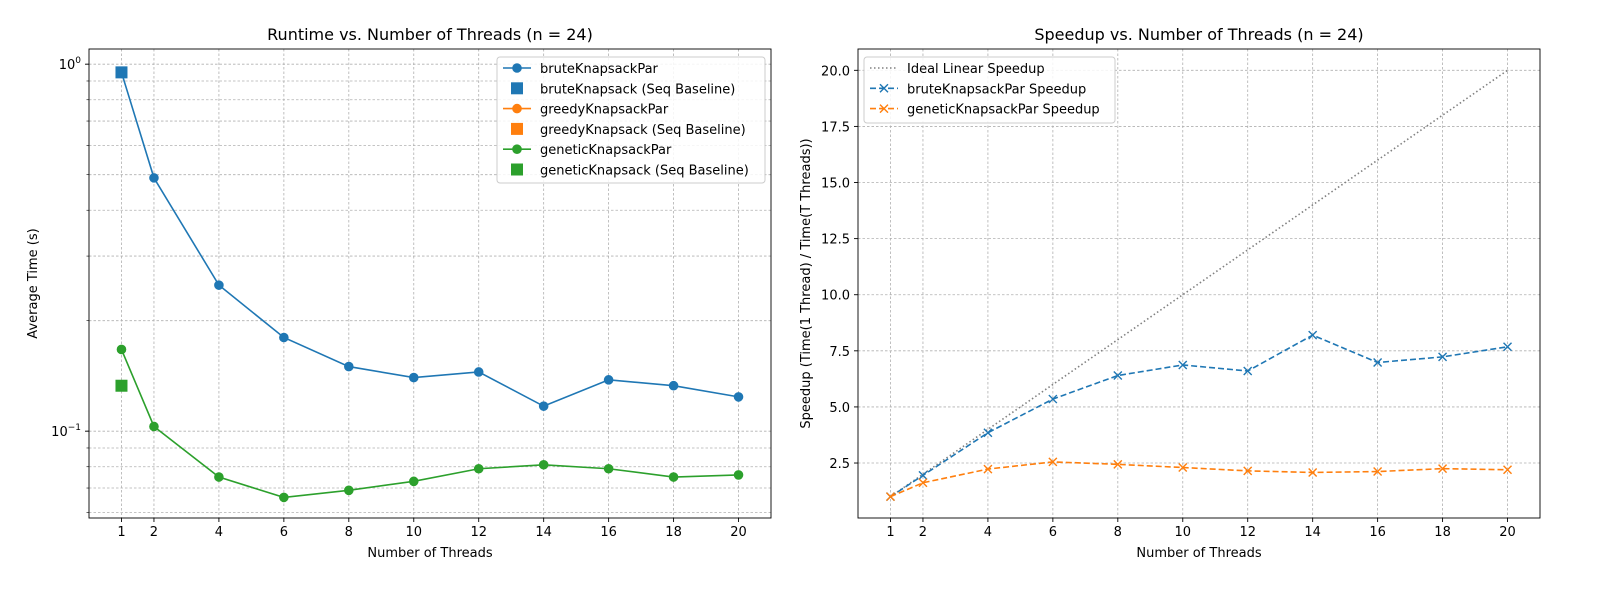  I want to click on legend-item: bruteKnapsack (Seq Baseline), so click(623, 89).